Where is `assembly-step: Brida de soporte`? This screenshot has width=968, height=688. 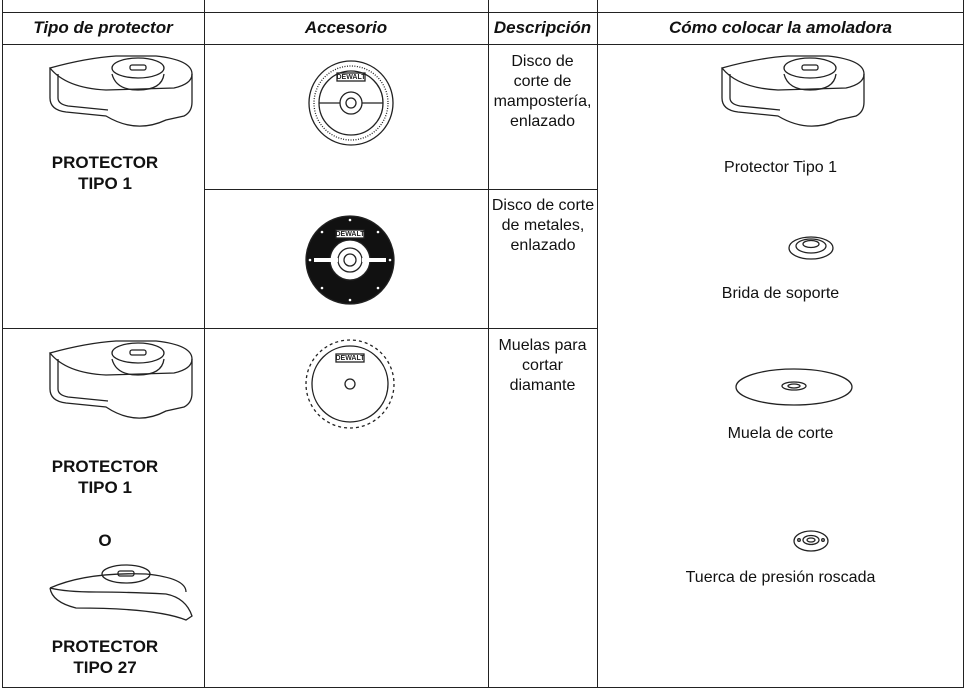
assembly-step: Brida de soporte is located at coordinates (780, 293).